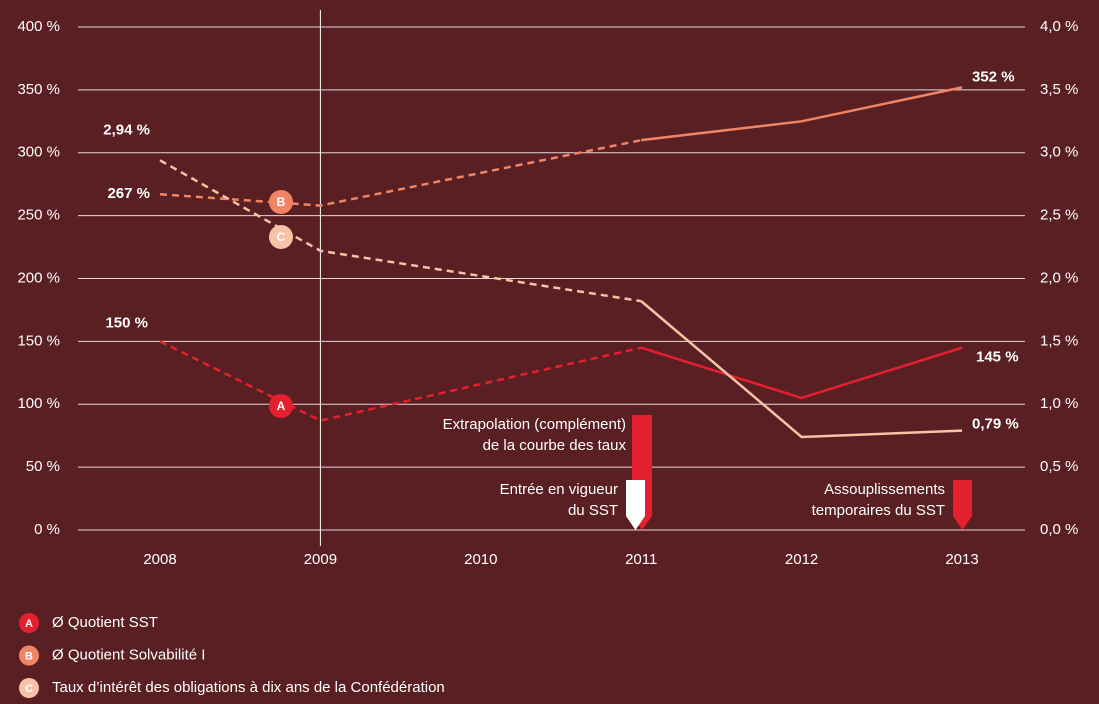  Describe the element at coordinates (159, 559) in the screenshot. I see `x-tick-label: 2008` at that location.